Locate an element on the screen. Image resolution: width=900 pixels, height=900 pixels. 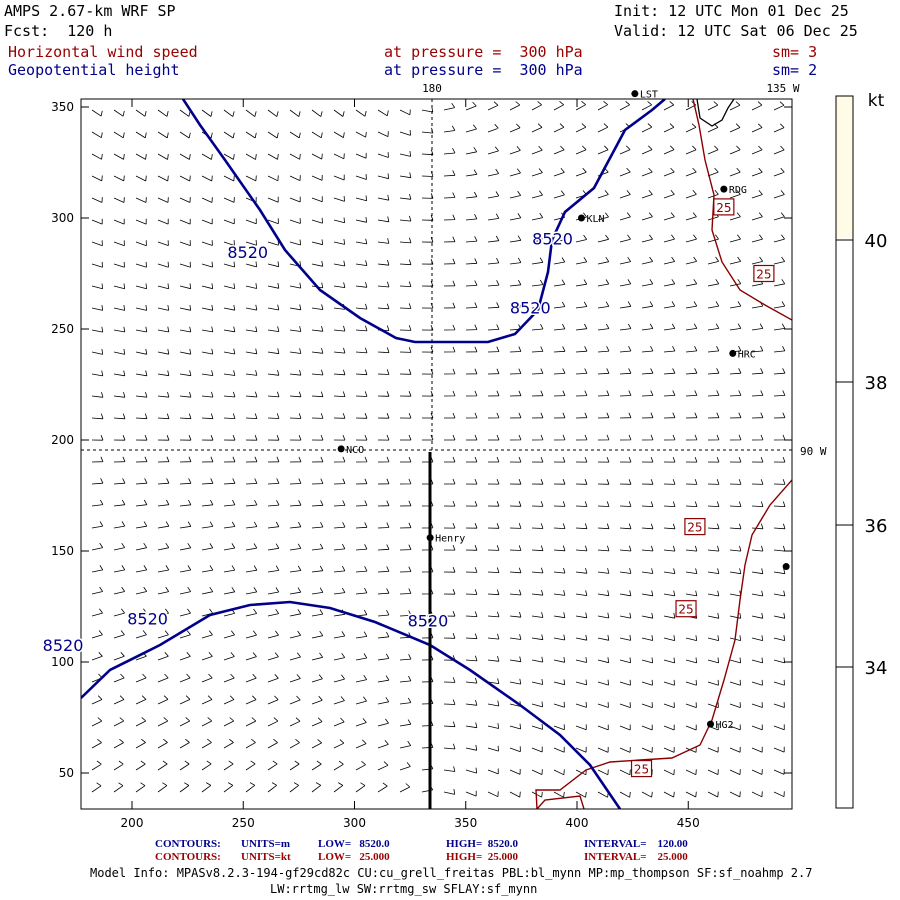
height-contour-8520-south is located at coordinates (351, 704).